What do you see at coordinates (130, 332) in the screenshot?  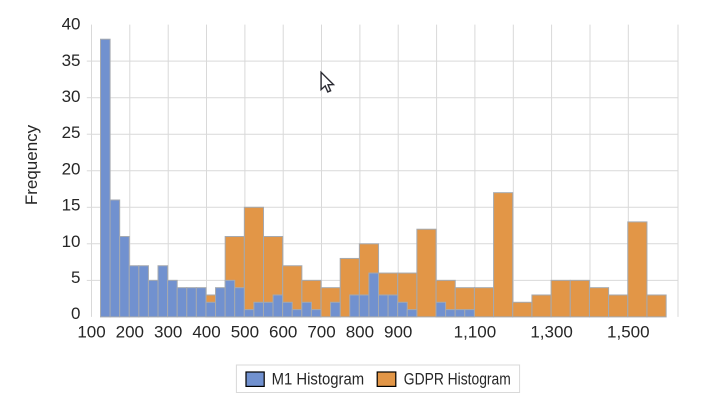 I see `svg-text: 200` at bounding box center [130, 332].